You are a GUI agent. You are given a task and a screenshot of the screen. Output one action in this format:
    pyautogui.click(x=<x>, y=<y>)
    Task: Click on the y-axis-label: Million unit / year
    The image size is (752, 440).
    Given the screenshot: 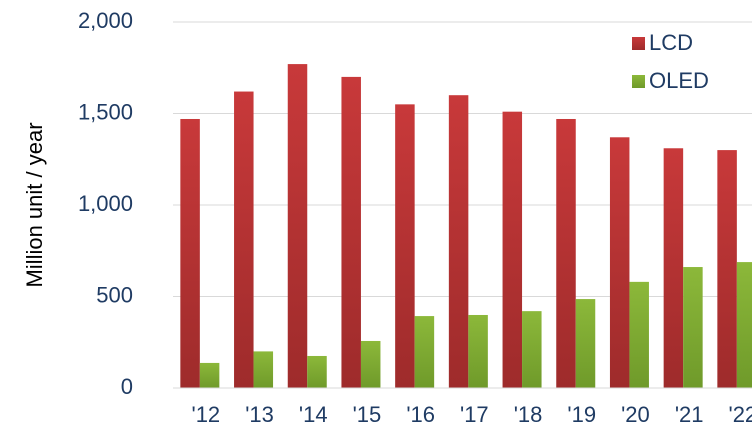 What is the action you would take?
    pyautogui.click(x=34, y=204)
    